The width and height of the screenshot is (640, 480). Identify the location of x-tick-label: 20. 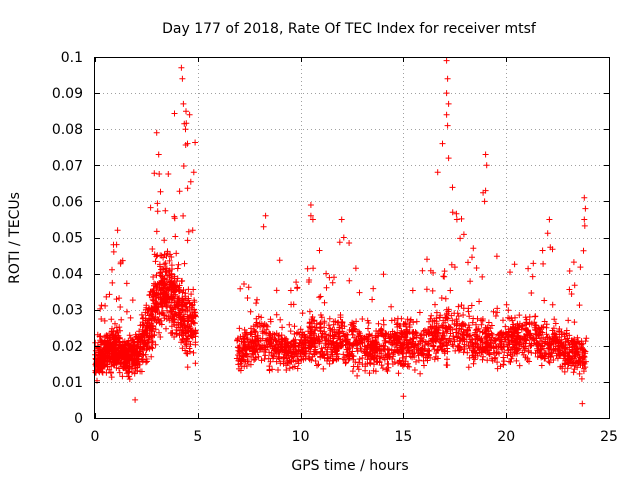
(506, 437).